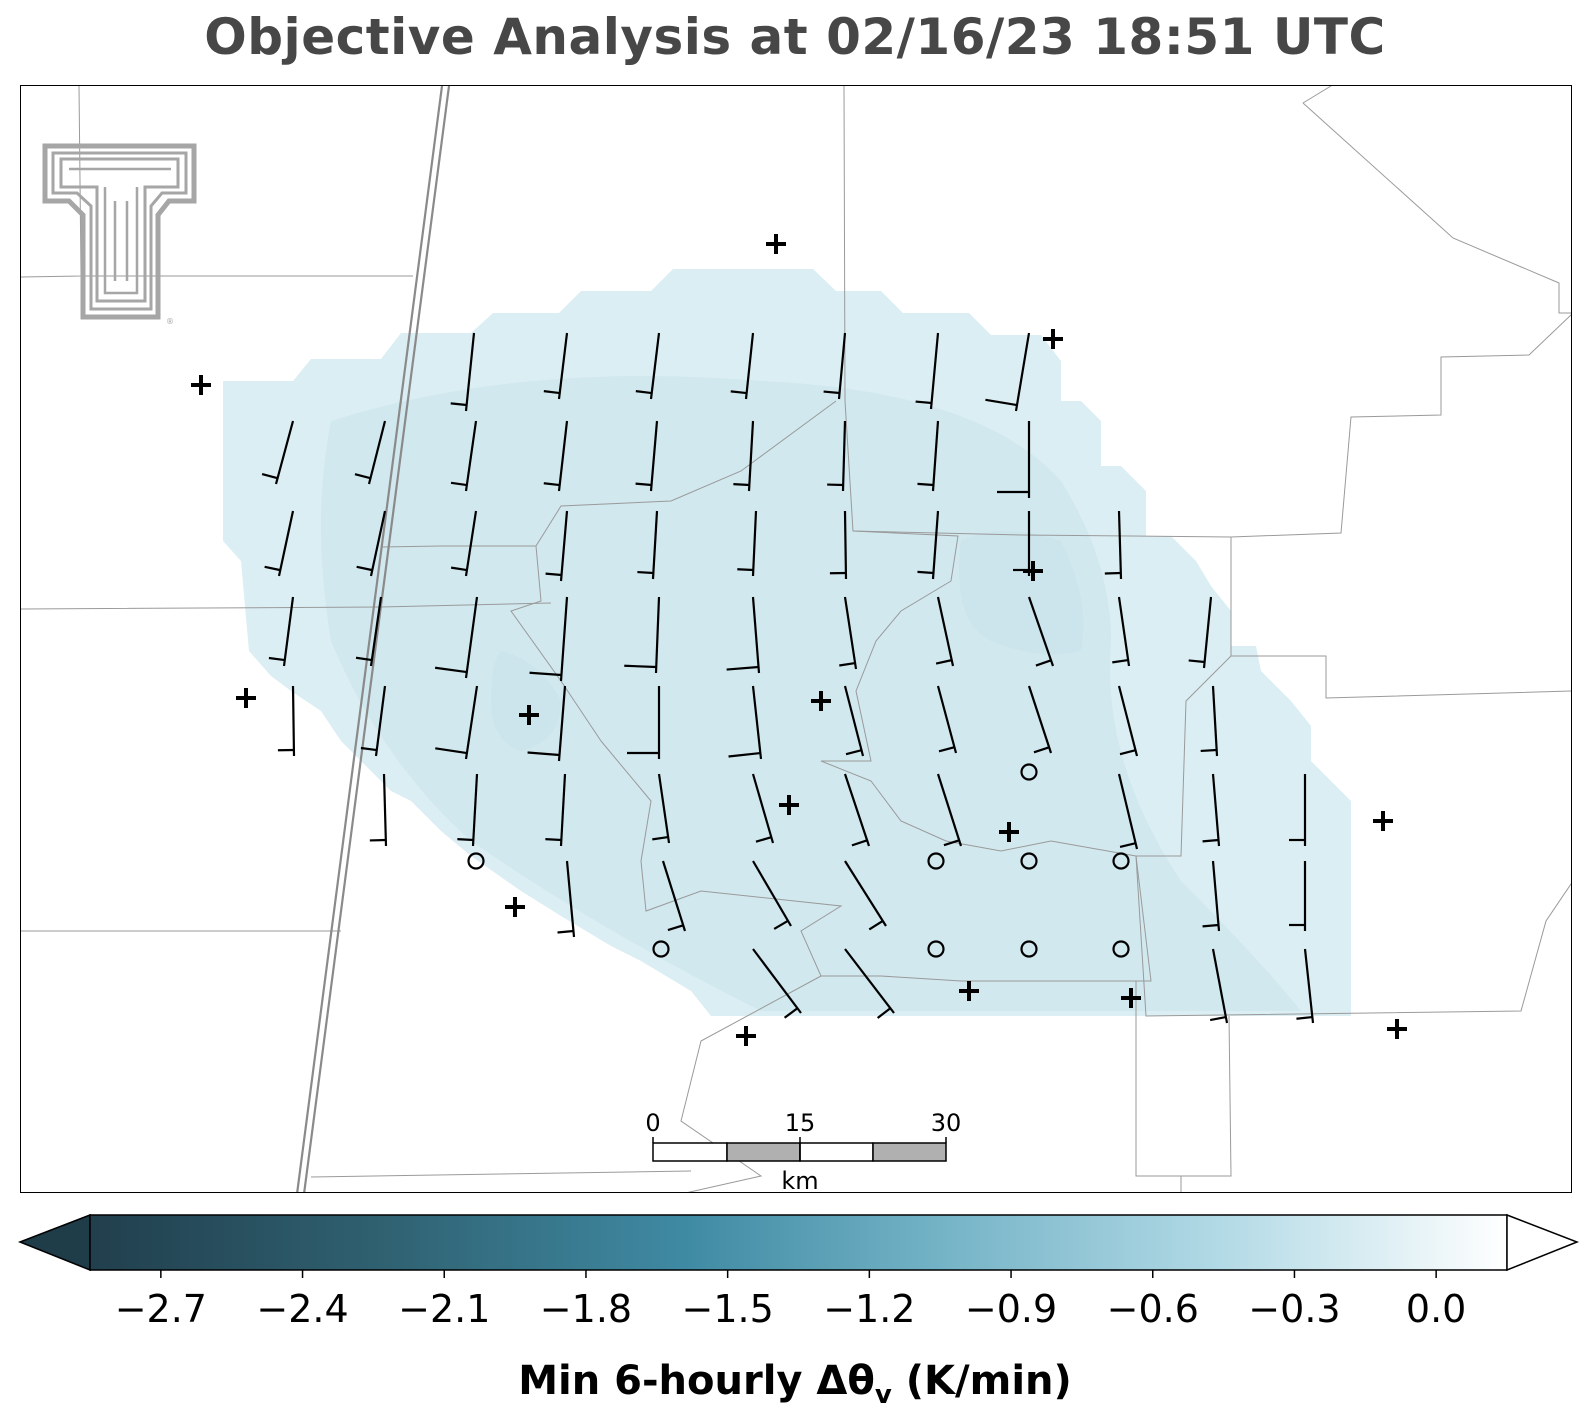 This screenshot has height=1425, width=1590. What do you see at coordinates (946, 1123) in the screenshot?
I see `scale-label-30: 30` at bounding box center [946, 1123].